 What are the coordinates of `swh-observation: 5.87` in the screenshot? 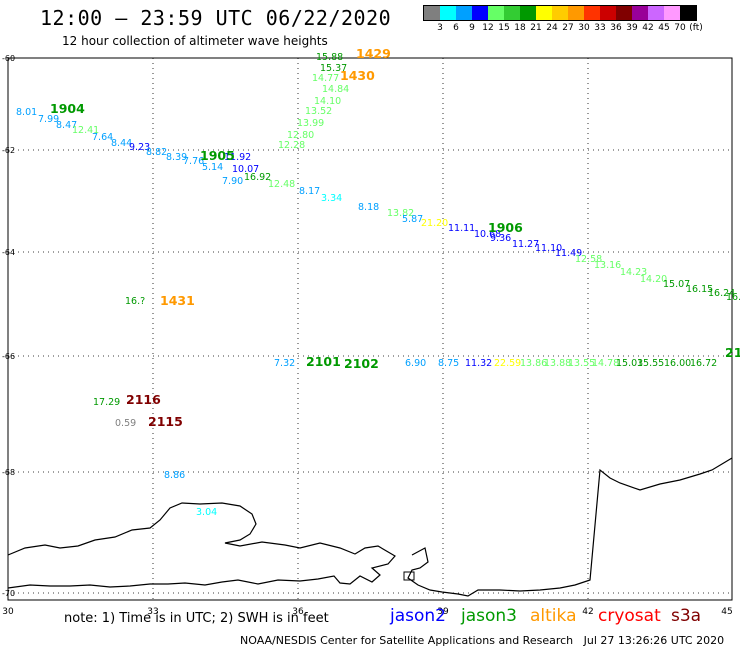 It's located at (412, 219).